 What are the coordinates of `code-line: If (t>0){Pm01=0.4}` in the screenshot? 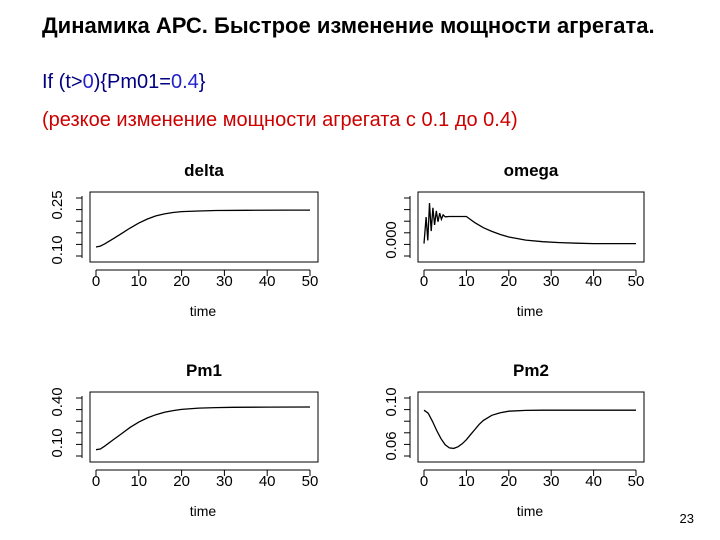 It's located at (123, 82).